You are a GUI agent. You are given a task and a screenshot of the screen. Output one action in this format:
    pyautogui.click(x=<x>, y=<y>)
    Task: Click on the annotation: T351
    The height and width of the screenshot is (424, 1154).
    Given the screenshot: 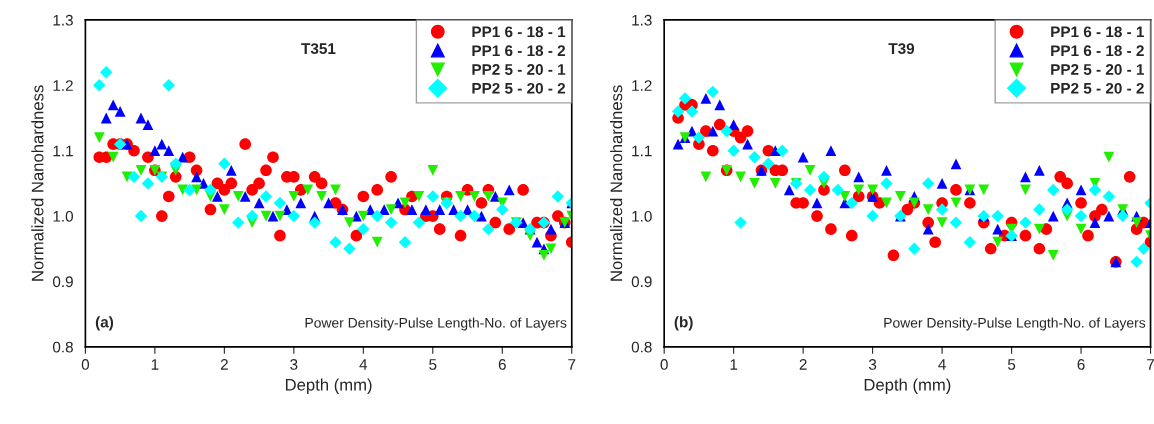 What is the action you would take?
    pyautogui.click(x=318, y=49)
    